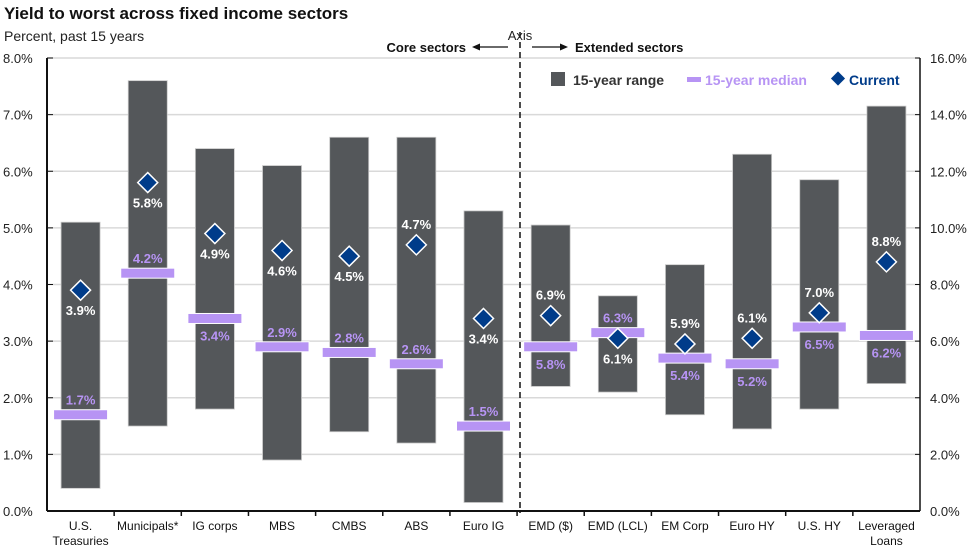  I want to click on category-label: Euro IG, so click(483, 526).